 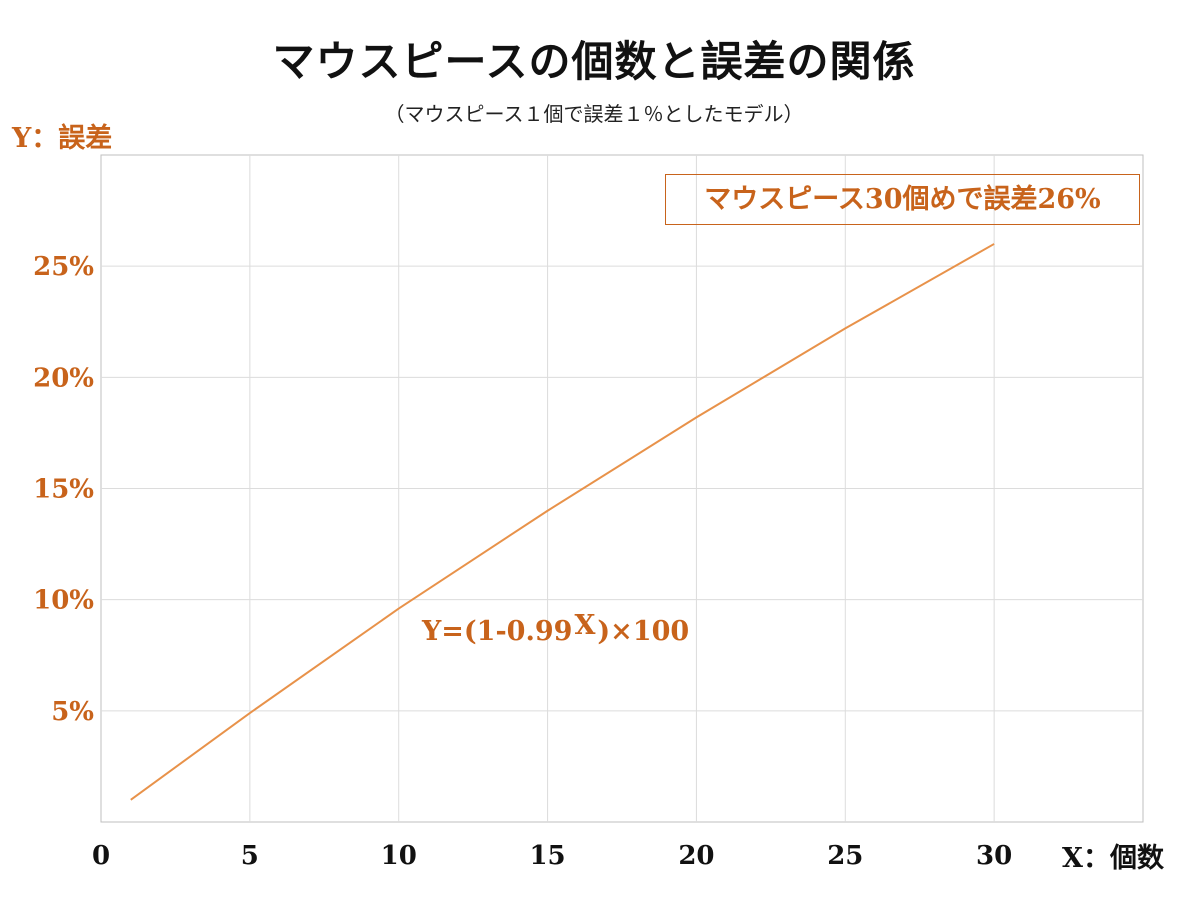 I want to click on x-tick-label: 25, so click(x=845, y=856).